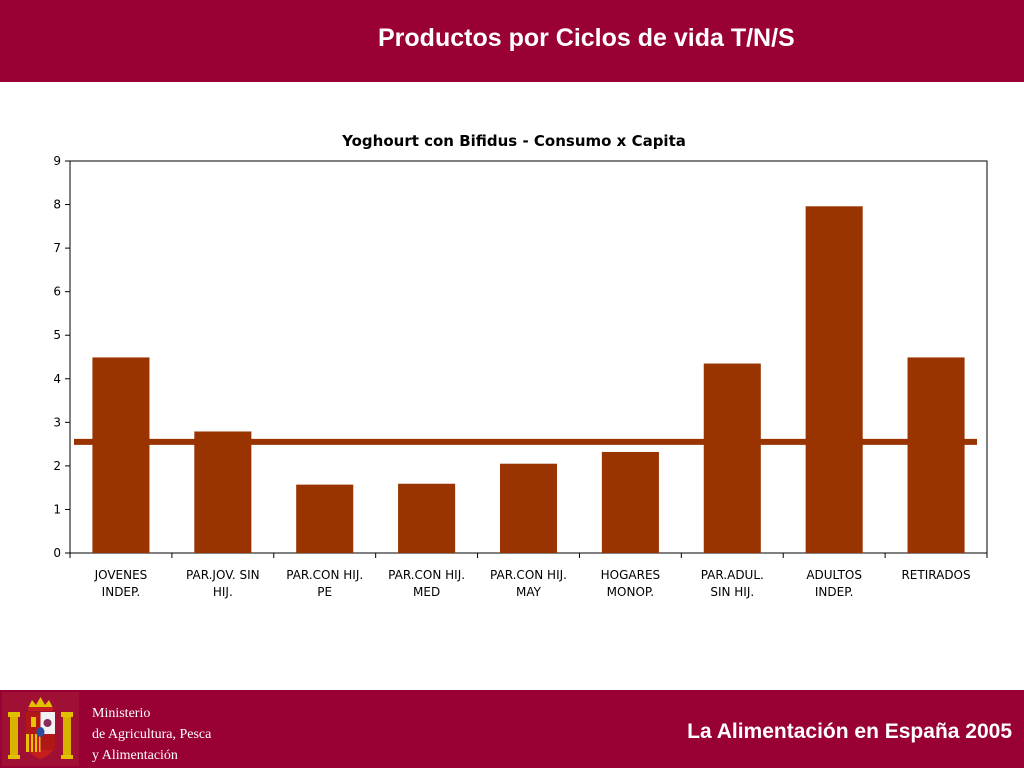 Image resolution: width=1024 pixels, height=771 pixels. What do you see at coordinates (586, 38) in the screenshot?
I see `slide-title: Productos por Ciclos de vida T/N/S` at bounding box center [586, 38].